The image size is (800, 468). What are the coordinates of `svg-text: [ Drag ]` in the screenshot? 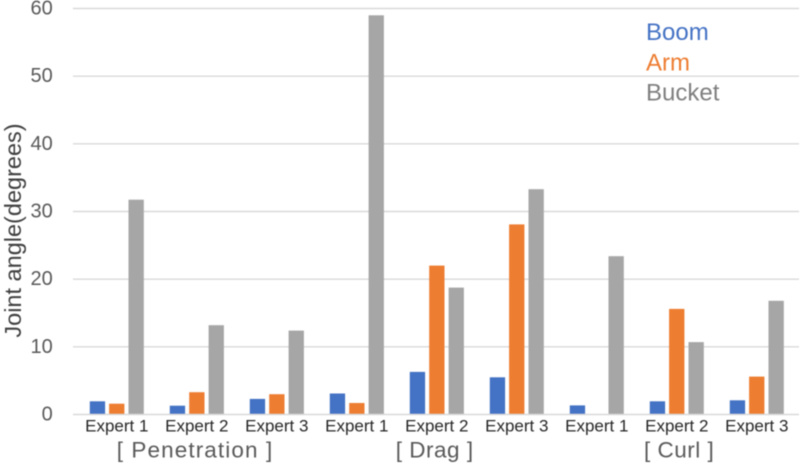 It's located at (435, 450).